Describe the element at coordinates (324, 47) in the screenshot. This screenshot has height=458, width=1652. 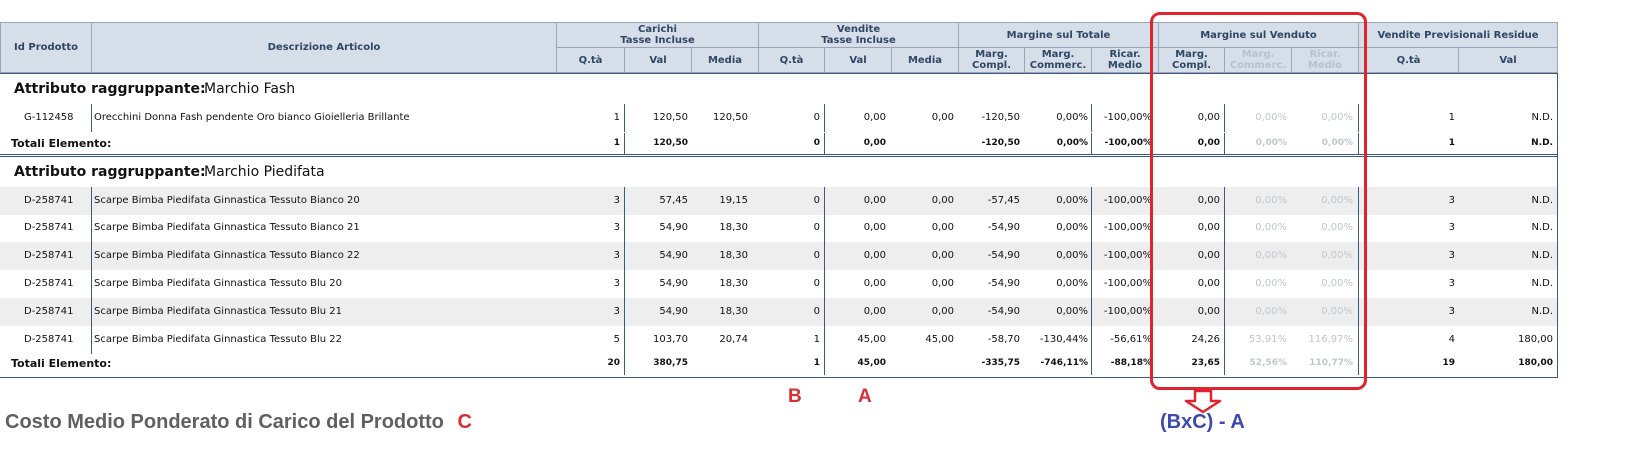
I see `col-header-descrizione: Descrizione Articolo` at that location.